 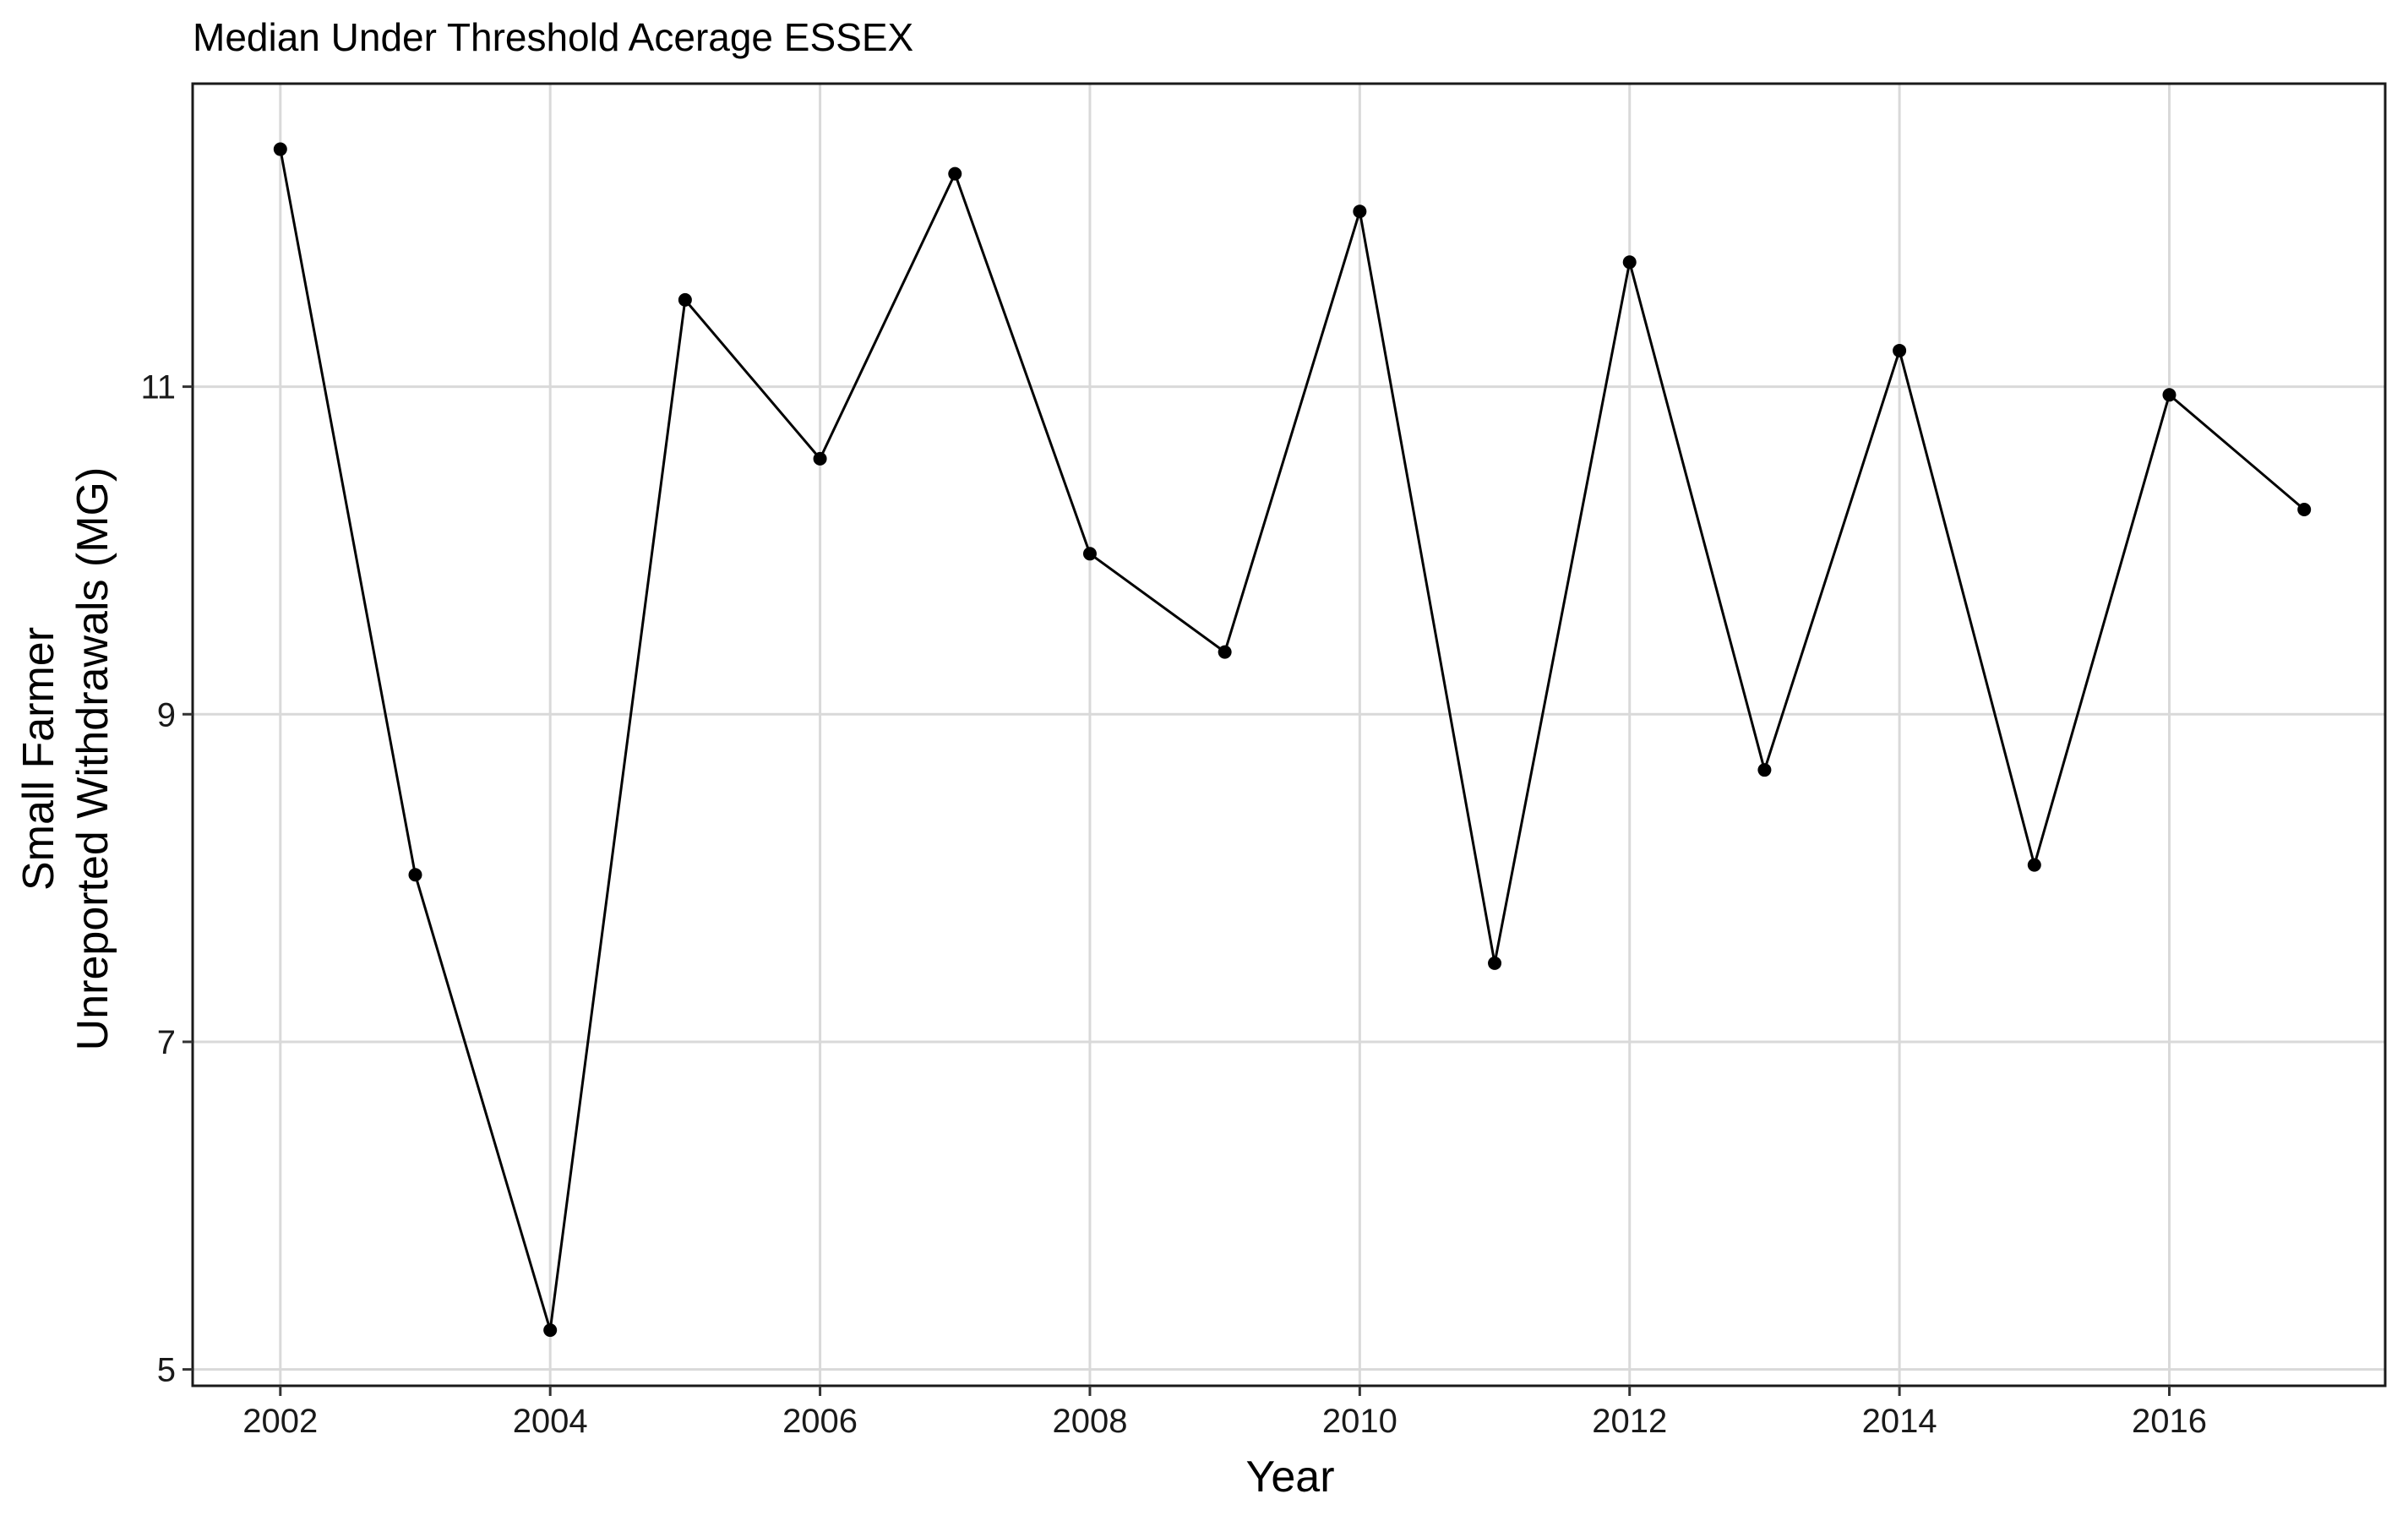 What do you see at coordinates (38, 759) in the screenshot?
I see `y-axis-title-line-1: Small Farmer` at bounding box center [38, 759].